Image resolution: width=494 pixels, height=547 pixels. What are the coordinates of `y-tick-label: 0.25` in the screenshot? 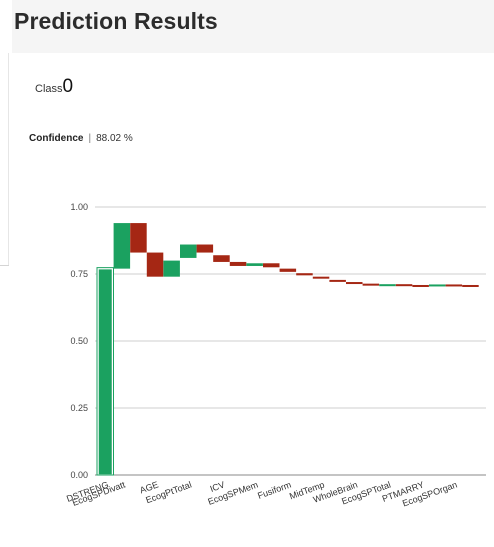 It's located at (79, 408).